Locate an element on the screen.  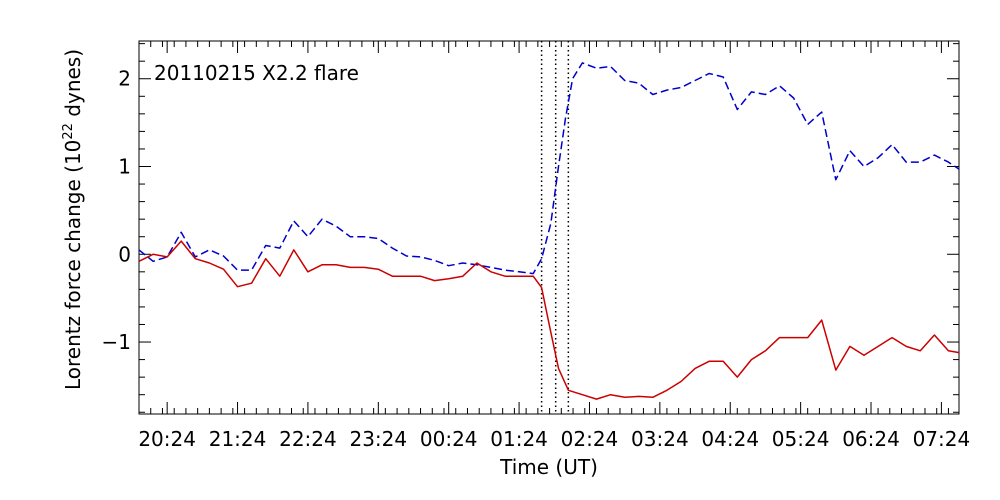
x-tick-label: 01:24 is located at coordinates (519, 439).